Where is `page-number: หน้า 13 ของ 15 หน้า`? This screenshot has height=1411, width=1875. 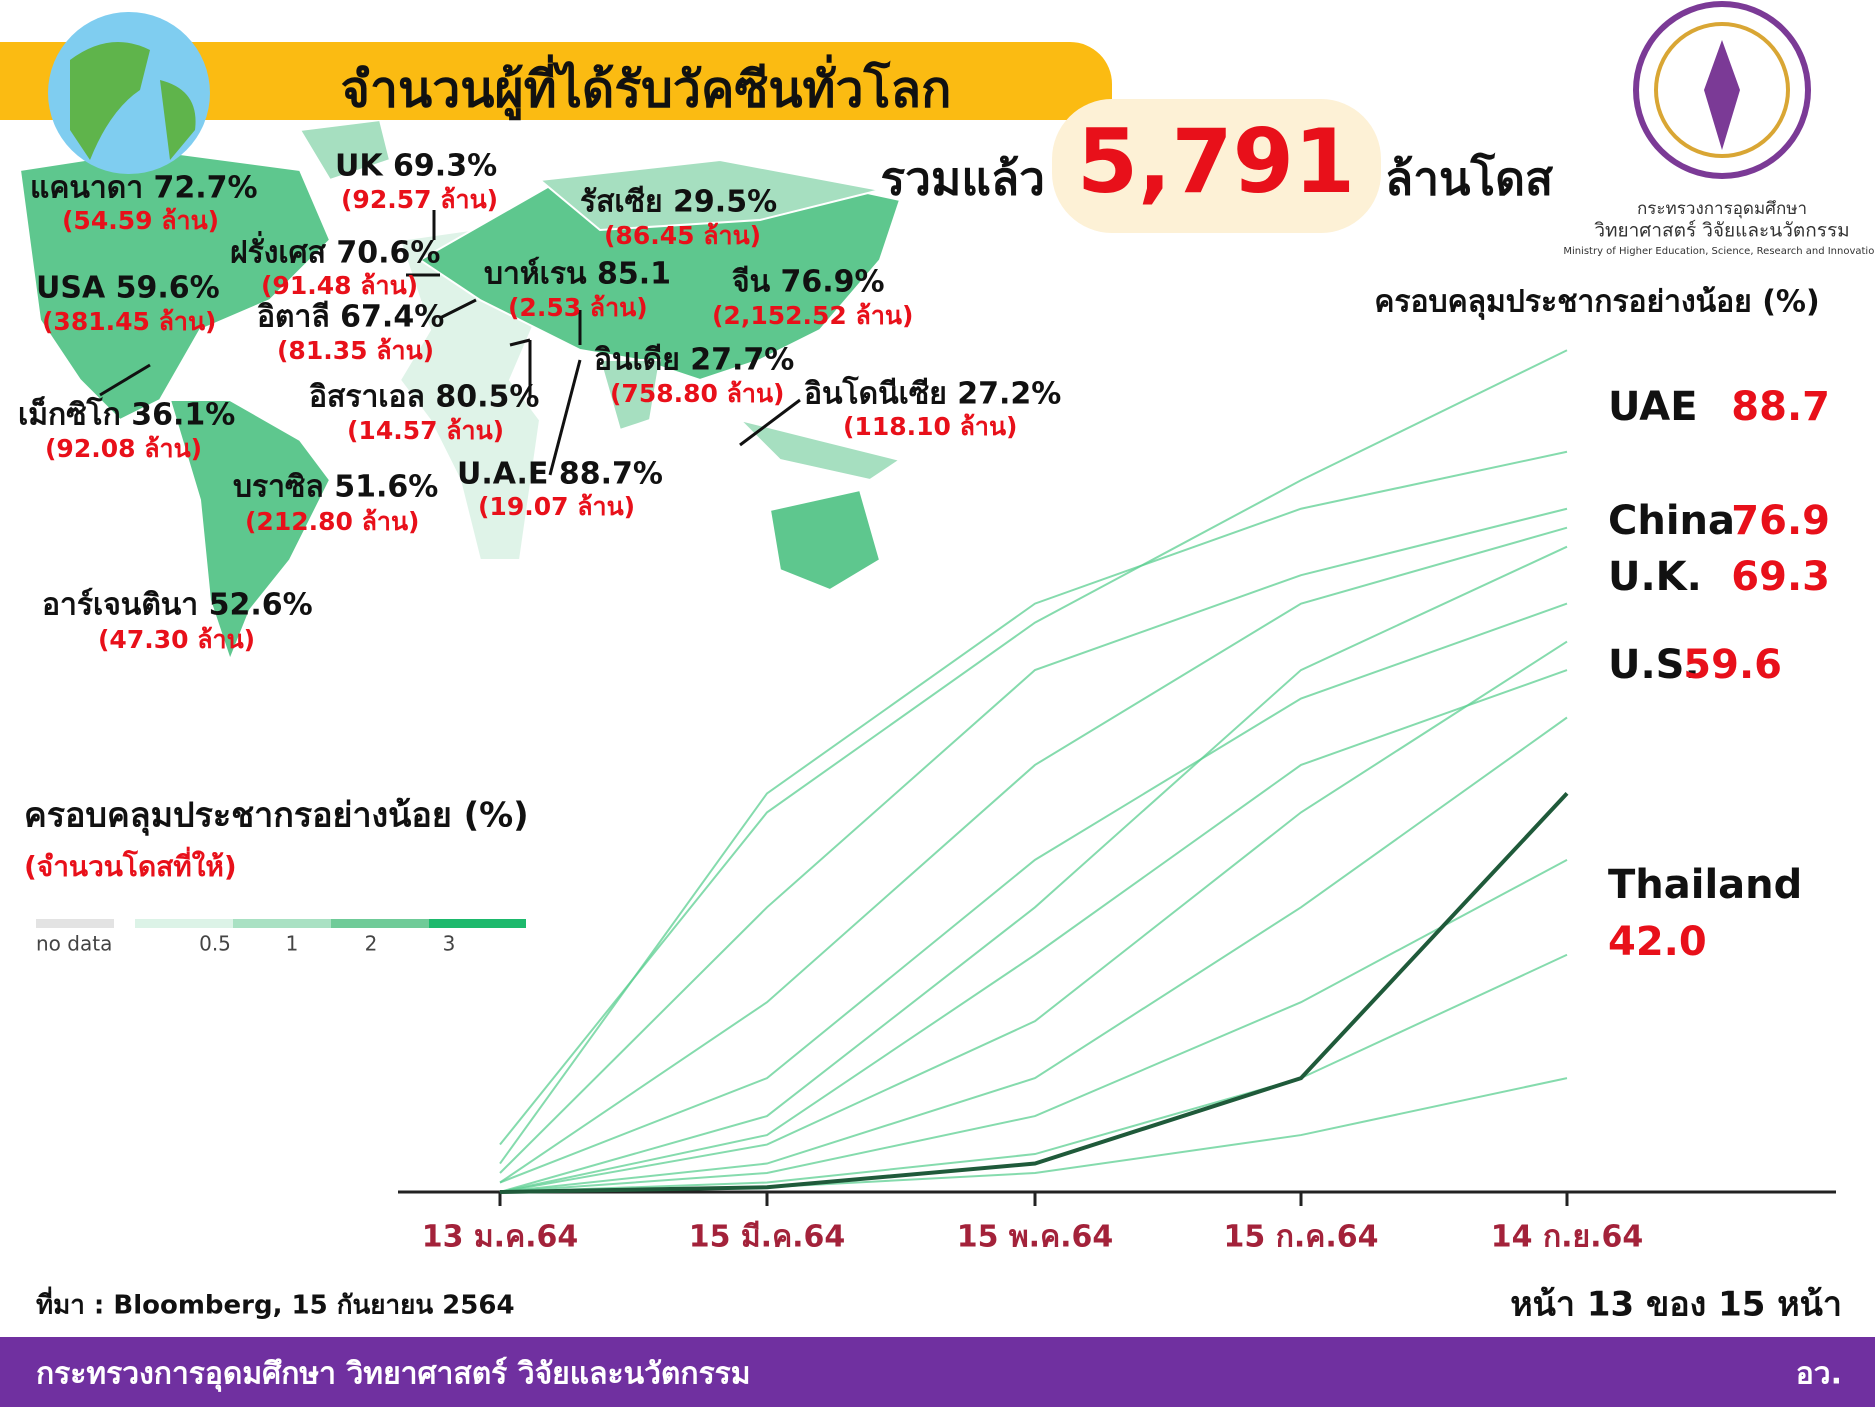
page-number: หน้า 13 ของ 15 หน้า is located at coordinates (1676, 1305).